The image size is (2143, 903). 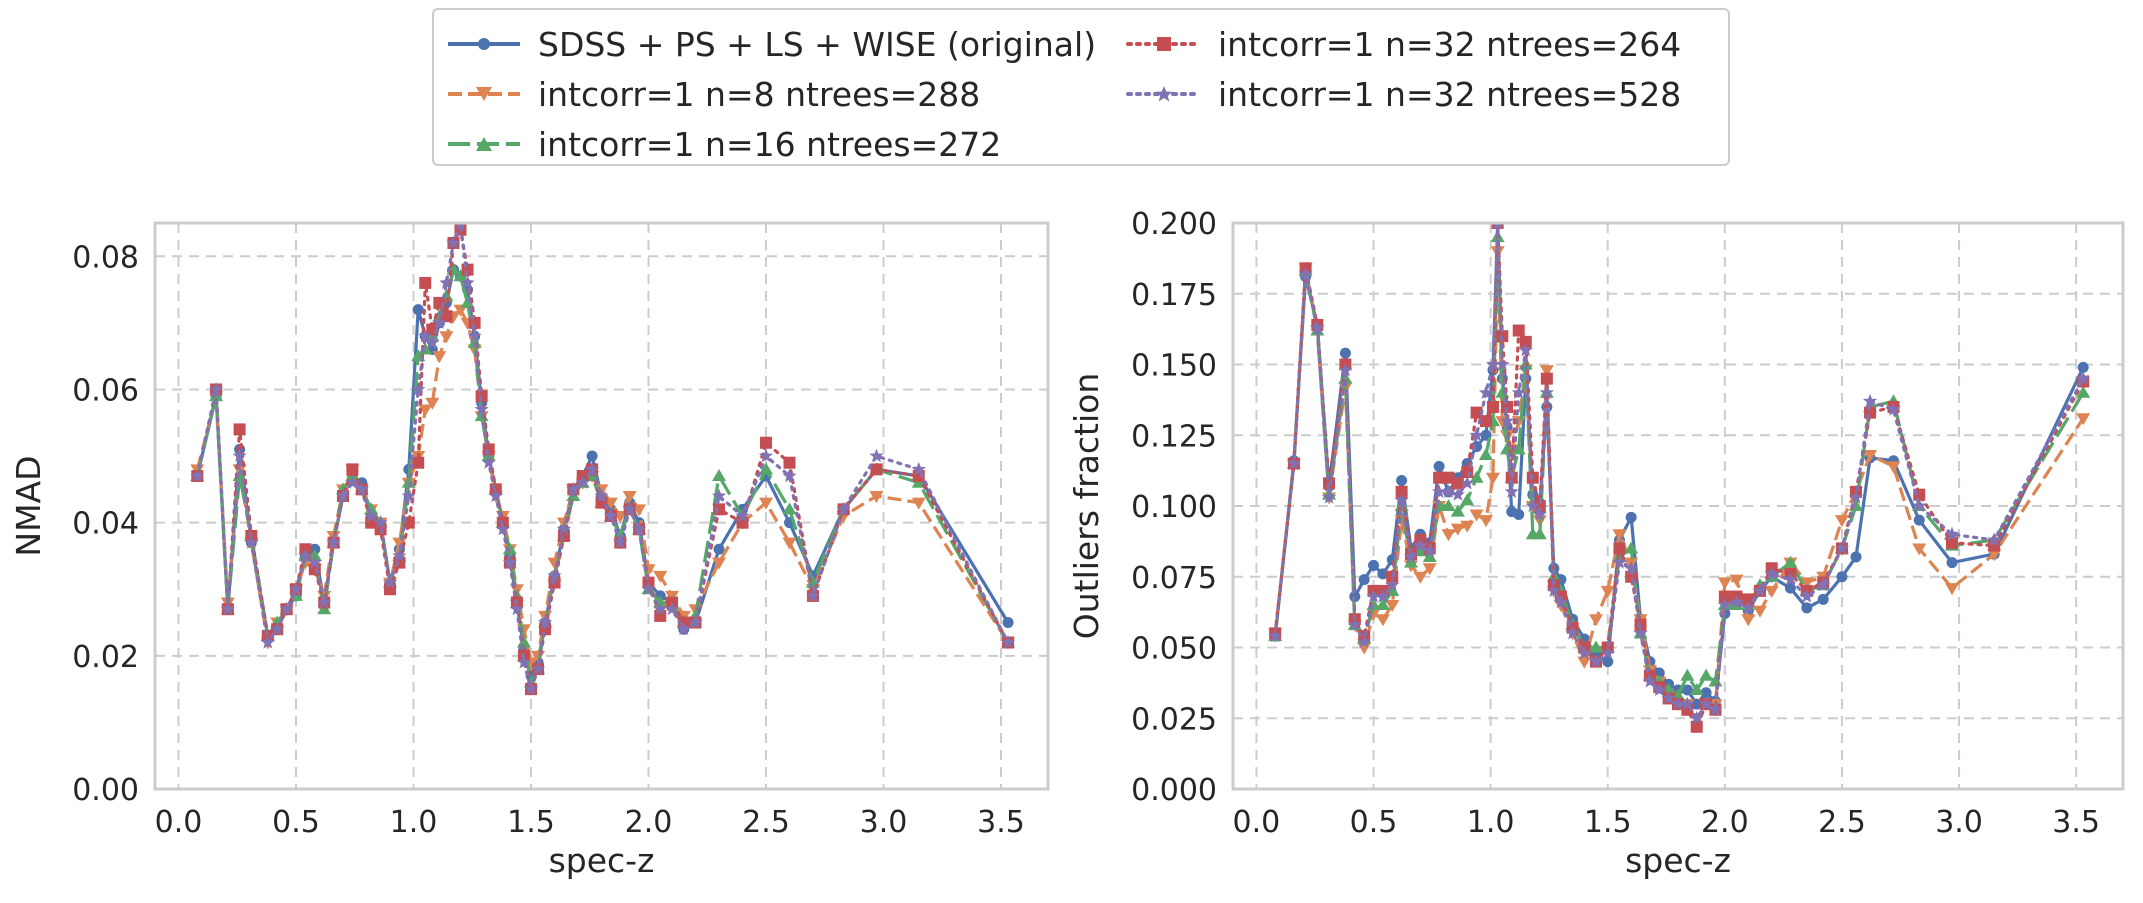 I want to click on legend-label-n32-264: intcorr=1 n=32 ntrees=264, so click(x=1450, y=44).